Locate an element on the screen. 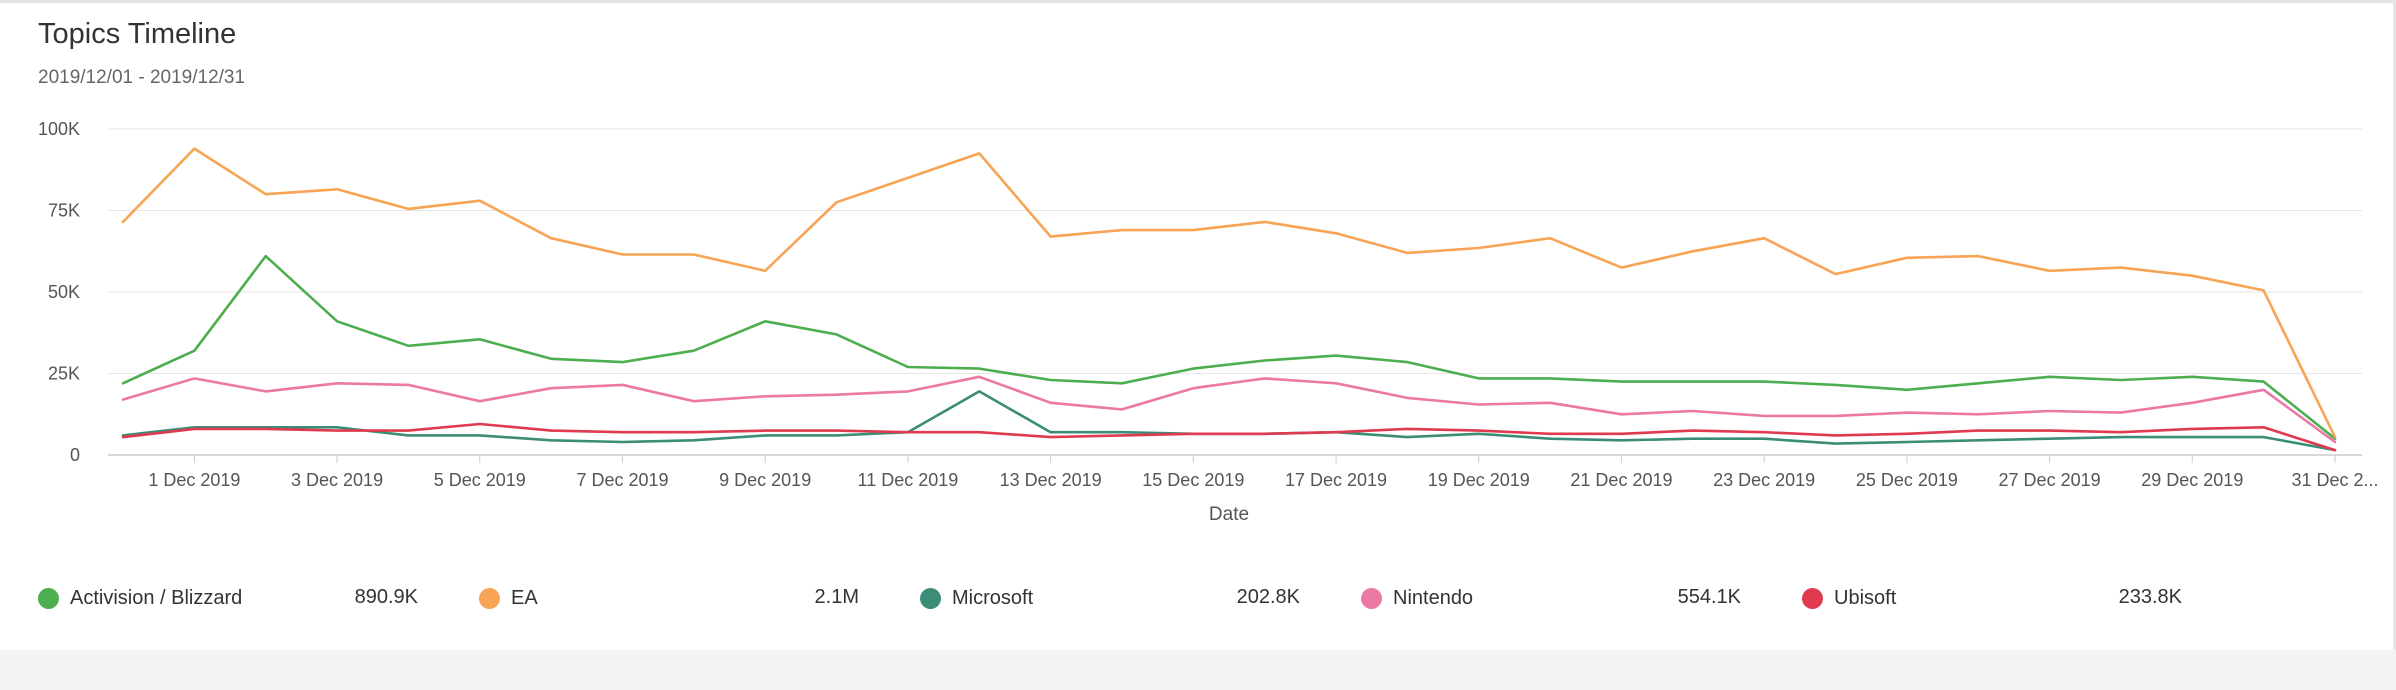 This screenshot has height=690, width=2396. x-tick-label: 9 Dec 2019 is located at coordinates (765, 480).